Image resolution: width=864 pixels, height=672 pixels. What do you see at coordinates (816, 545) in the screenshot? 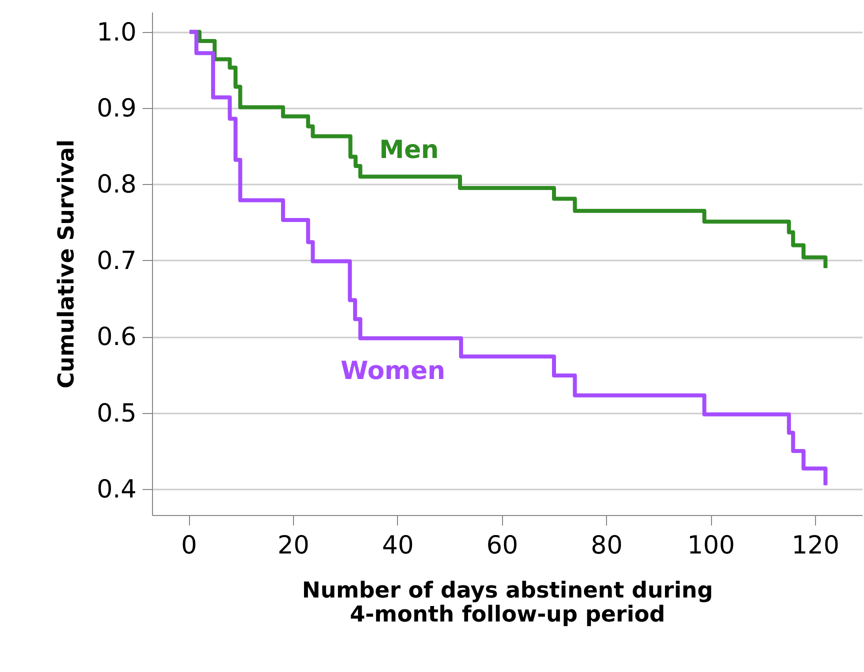
I see `x-tick-label: 120` at bounding box center [816, 545].